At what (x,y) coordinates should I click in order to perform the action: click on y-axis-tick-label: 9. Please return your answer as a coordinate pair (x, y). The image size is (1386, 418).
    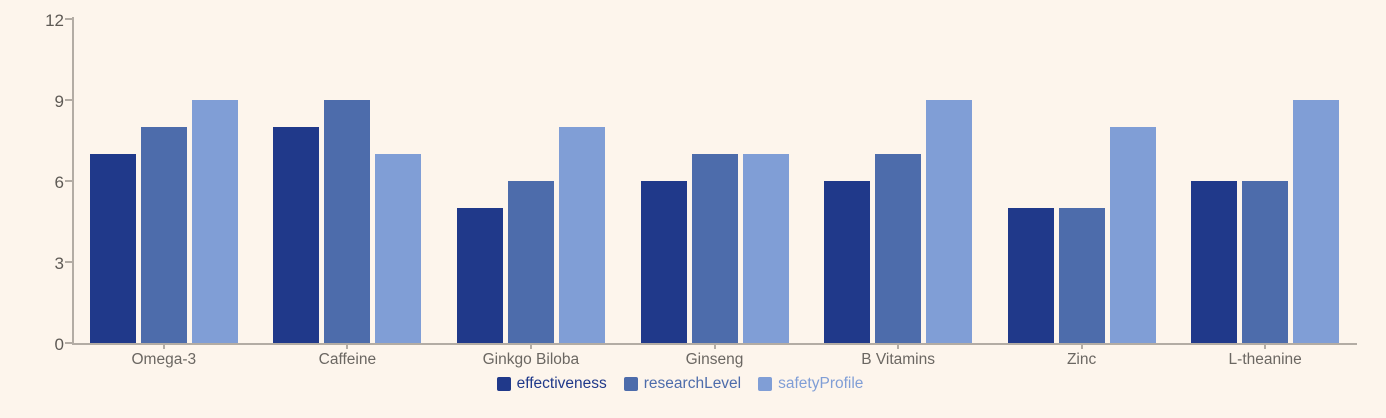
    Looking at the image, I should click on (59, 101).